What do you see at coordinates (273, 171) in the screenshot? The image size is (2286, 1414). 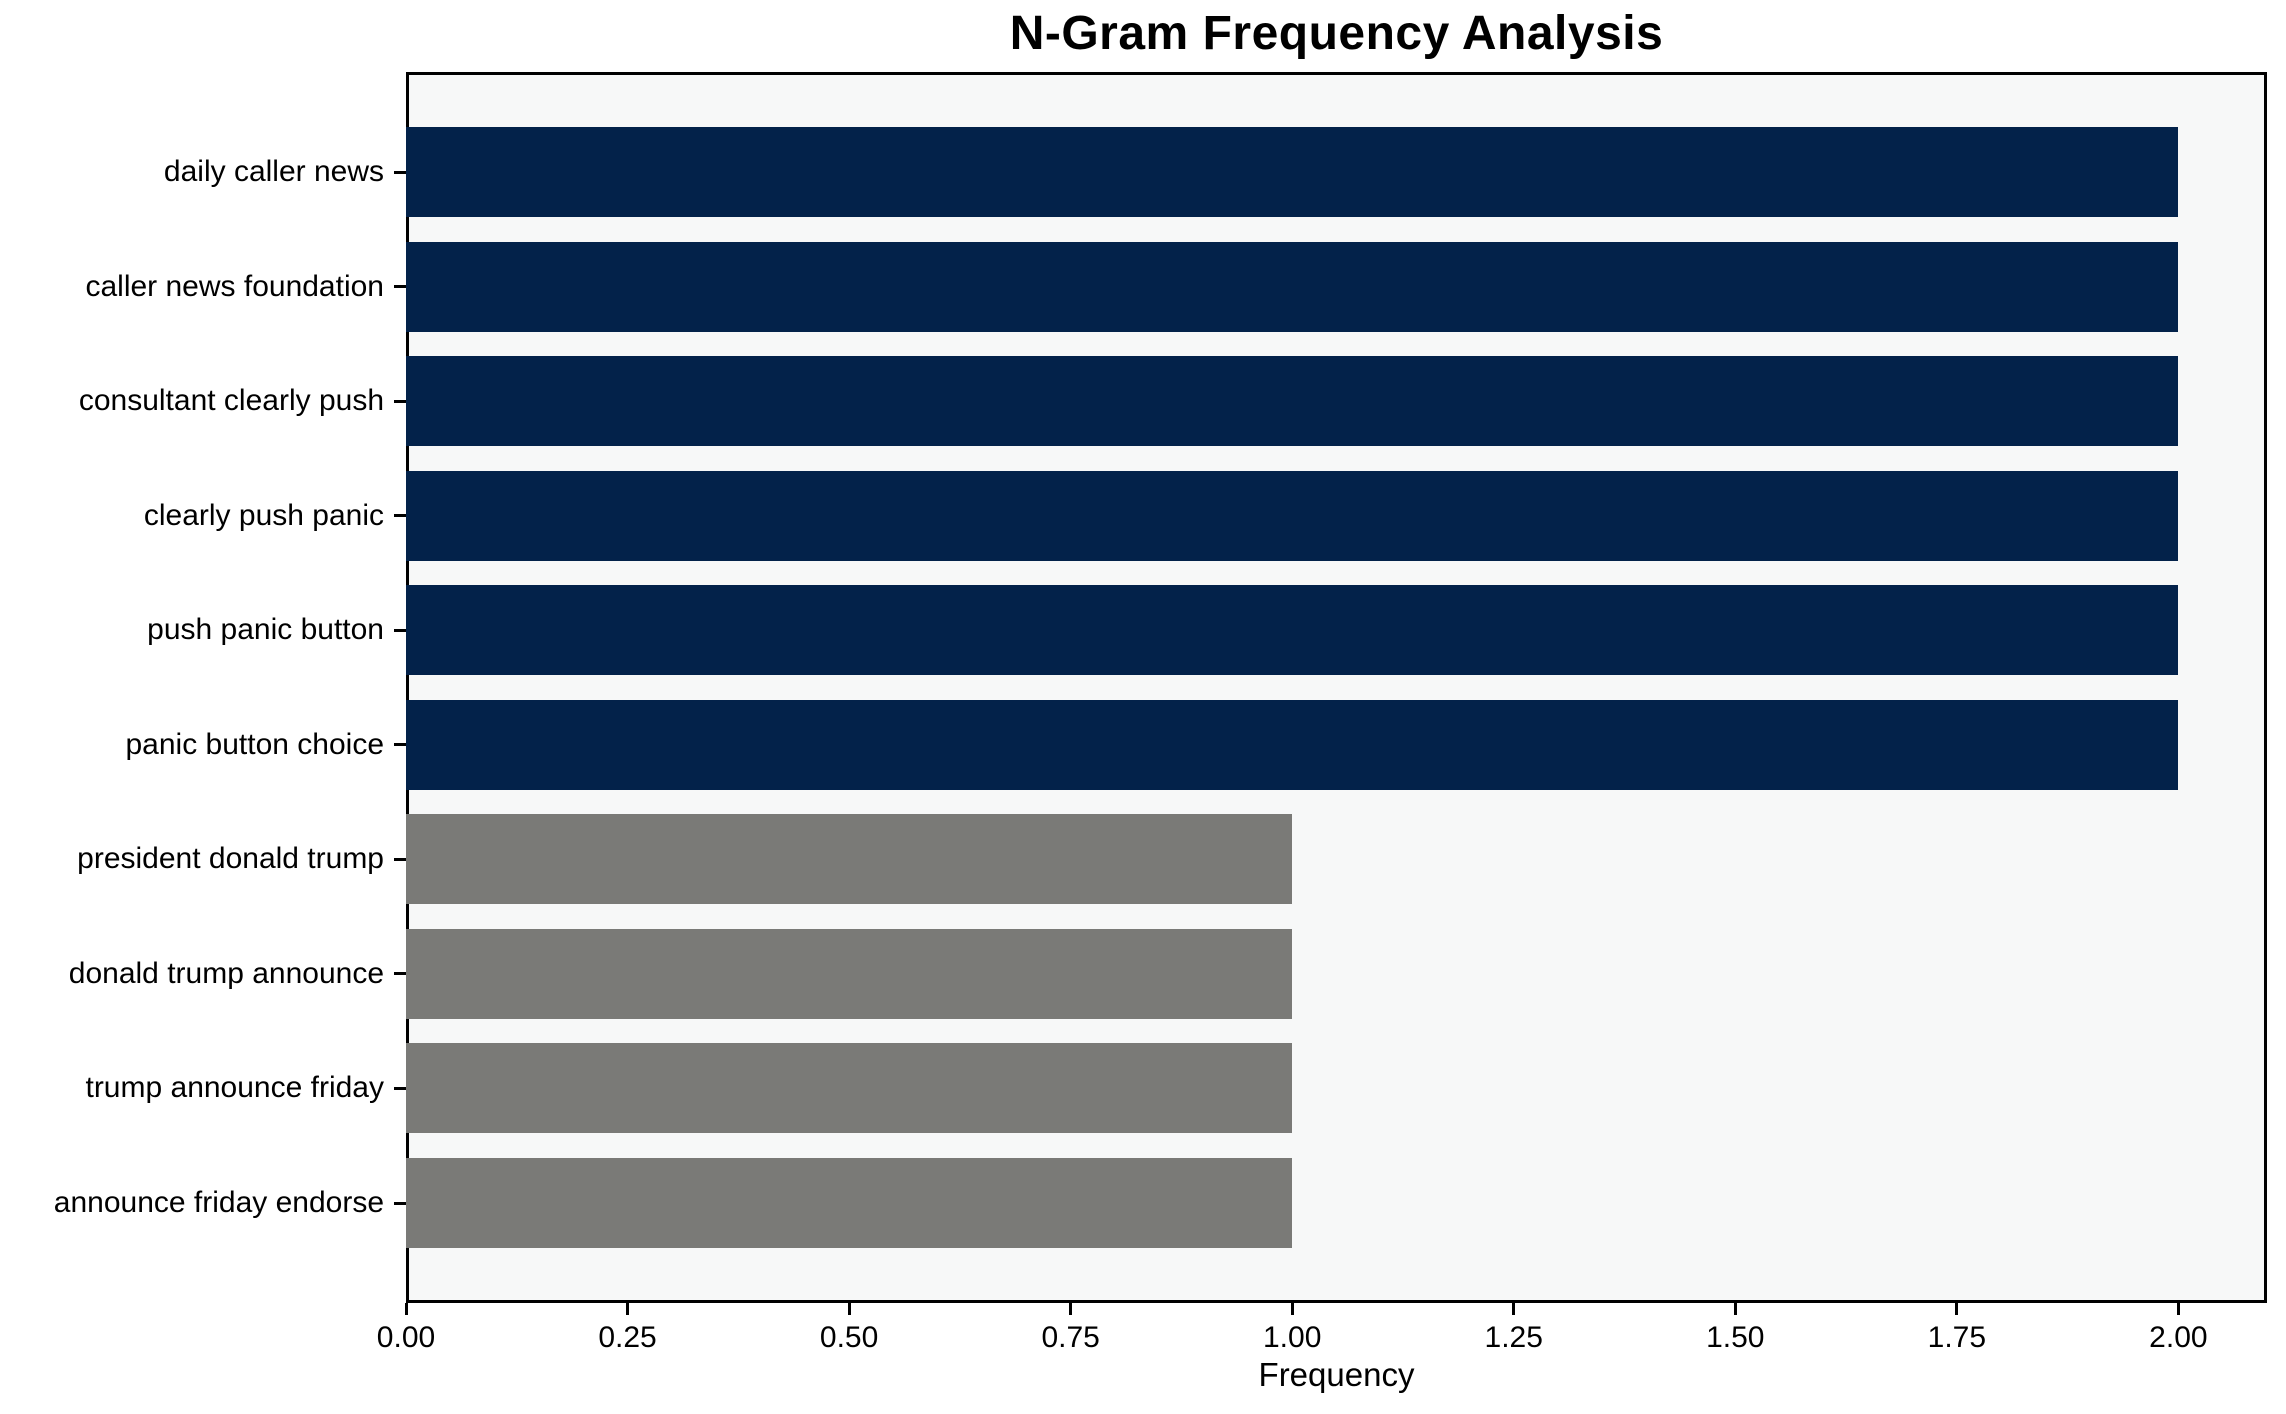 I see `y-tick-label: daily caller news` at bounding box center [273, 171].